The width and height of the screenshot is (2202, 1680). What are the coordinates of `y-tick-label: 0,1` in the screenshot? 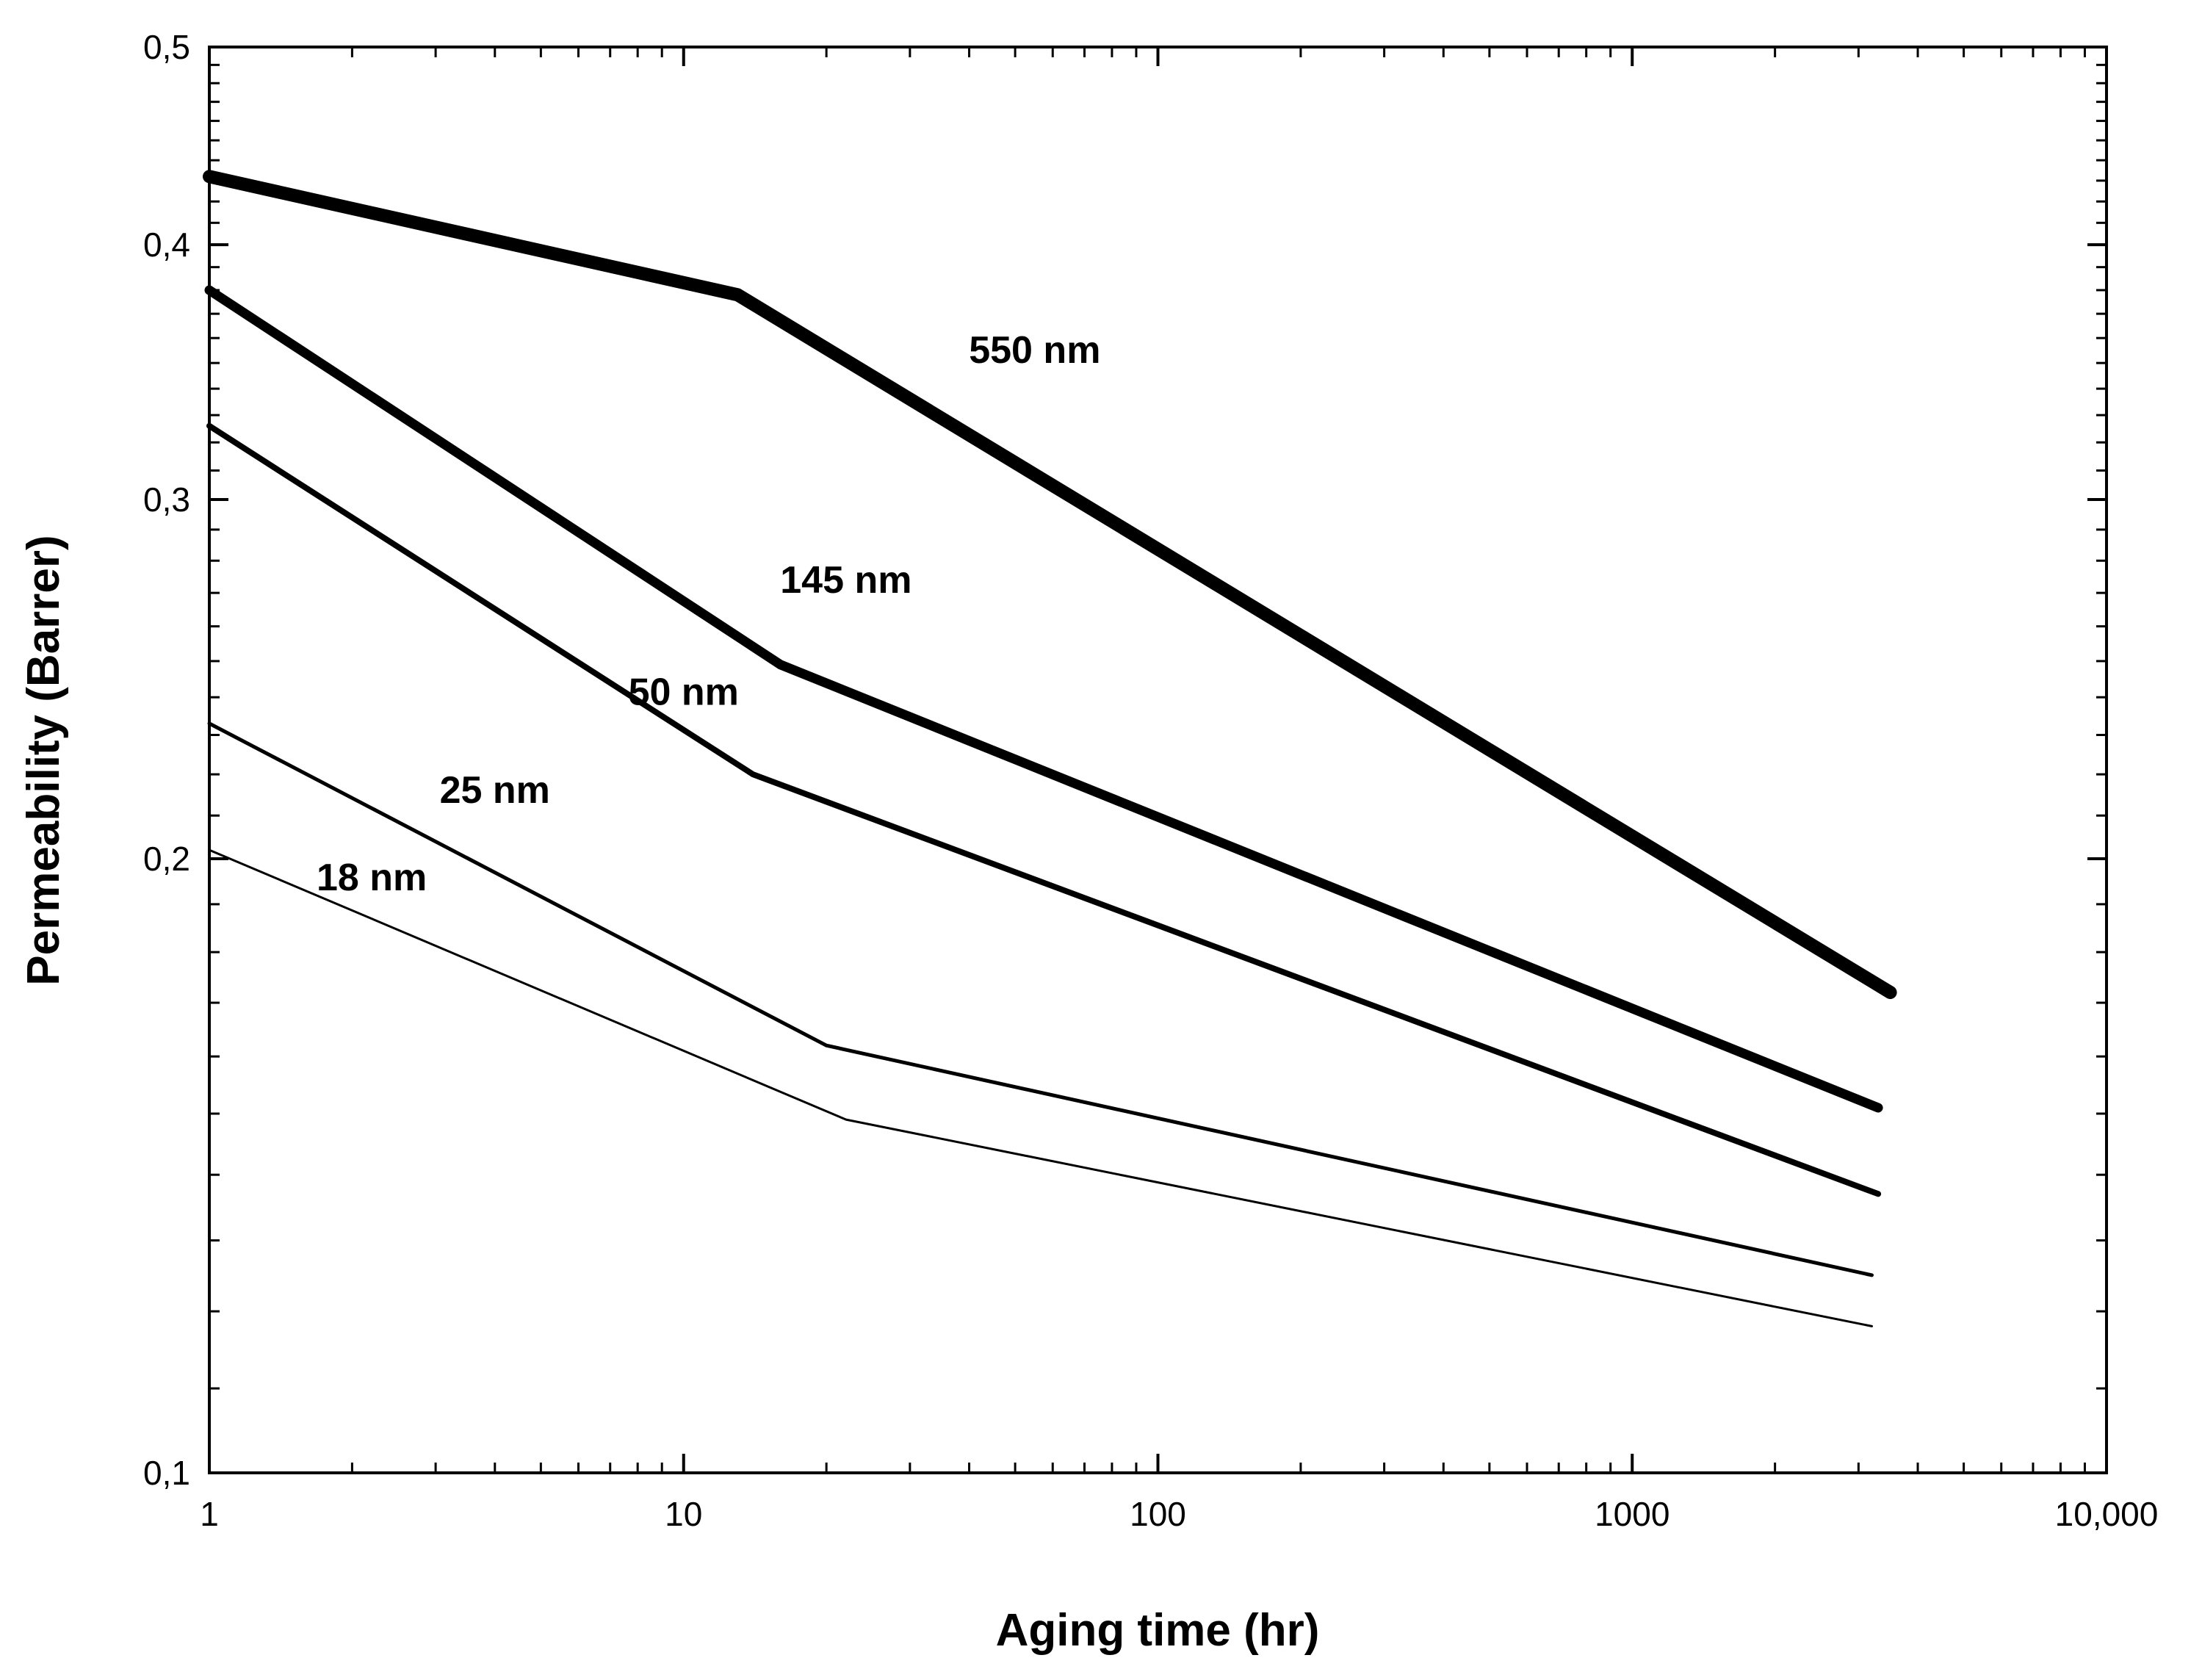 It's located at (166, 1473).